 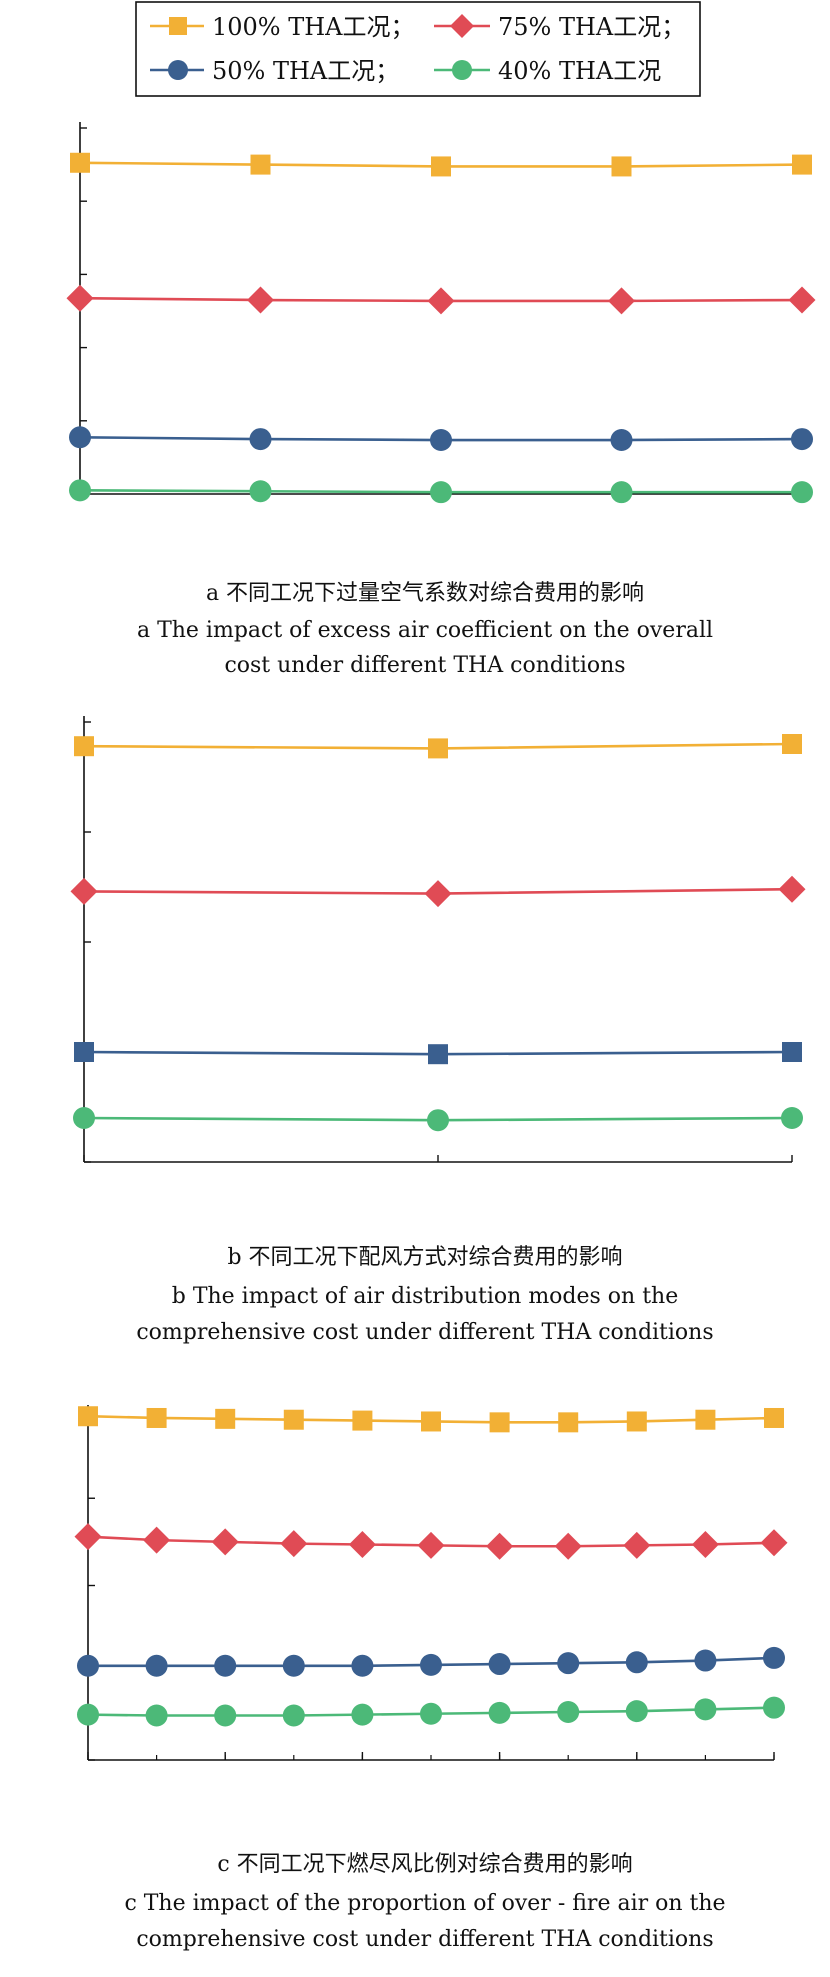 What do you see at coordinates (425, 593) in the screenshot?
I see `caption-a-cn: a 不同工况下过量空气系数对综合费用的影响` at bounding box center [425, 593].